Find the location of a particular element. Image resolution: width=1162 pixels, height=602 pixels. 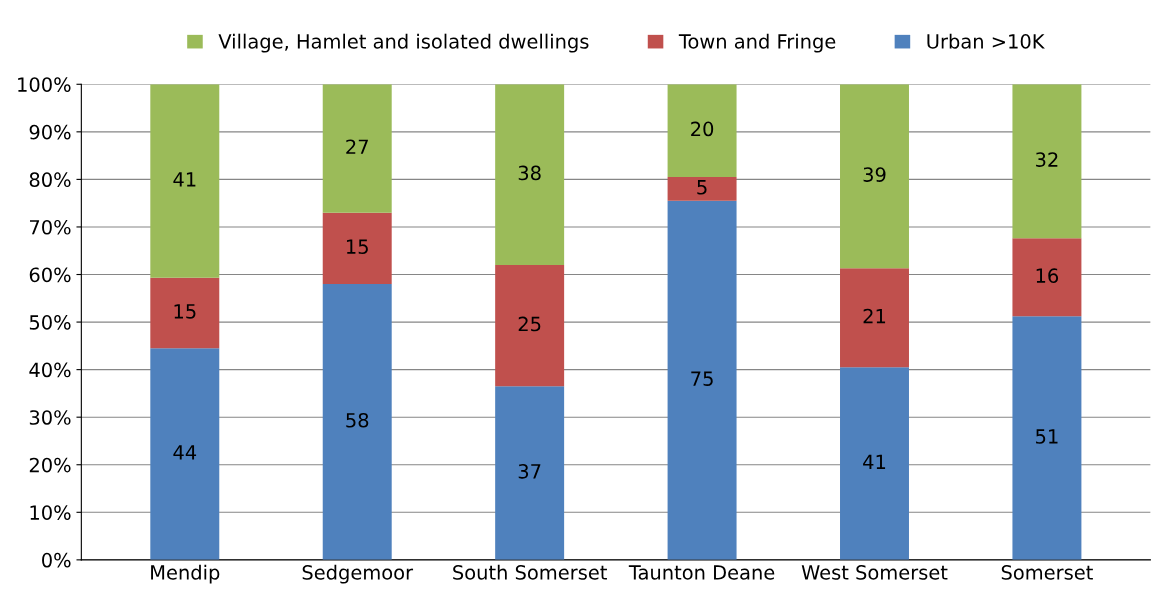

data-label: 25 is located at coordinates (529, 324).